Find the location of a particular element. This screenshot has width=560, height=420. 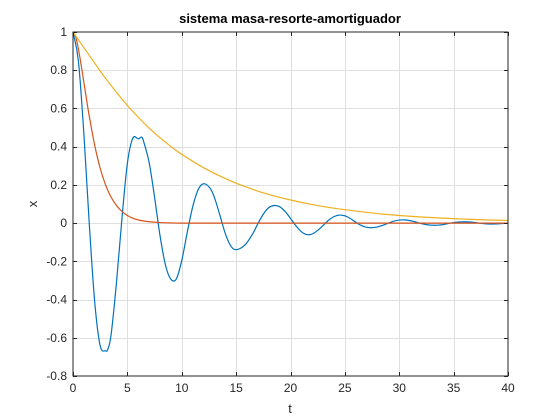

y-tick-label: -0.2 is located at coordinates (56, 261).